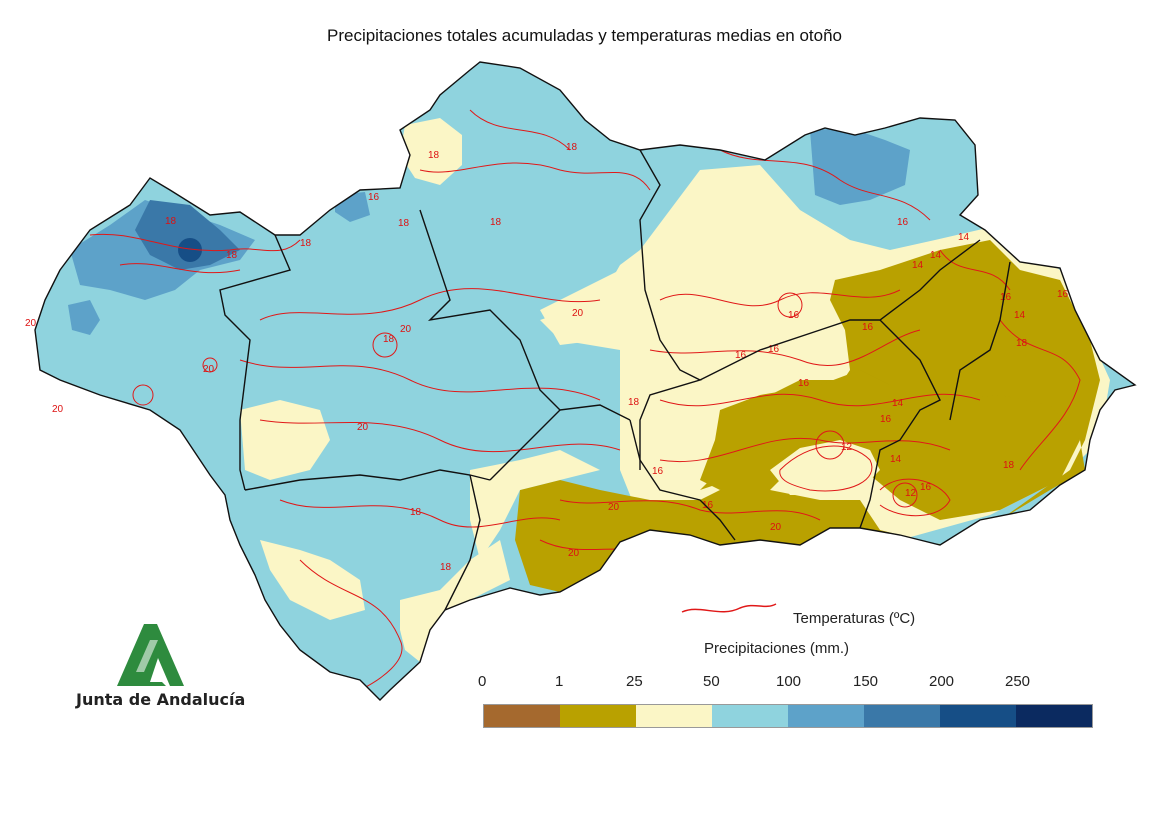  I want to click on border-almeria-east, so click(980, 341).